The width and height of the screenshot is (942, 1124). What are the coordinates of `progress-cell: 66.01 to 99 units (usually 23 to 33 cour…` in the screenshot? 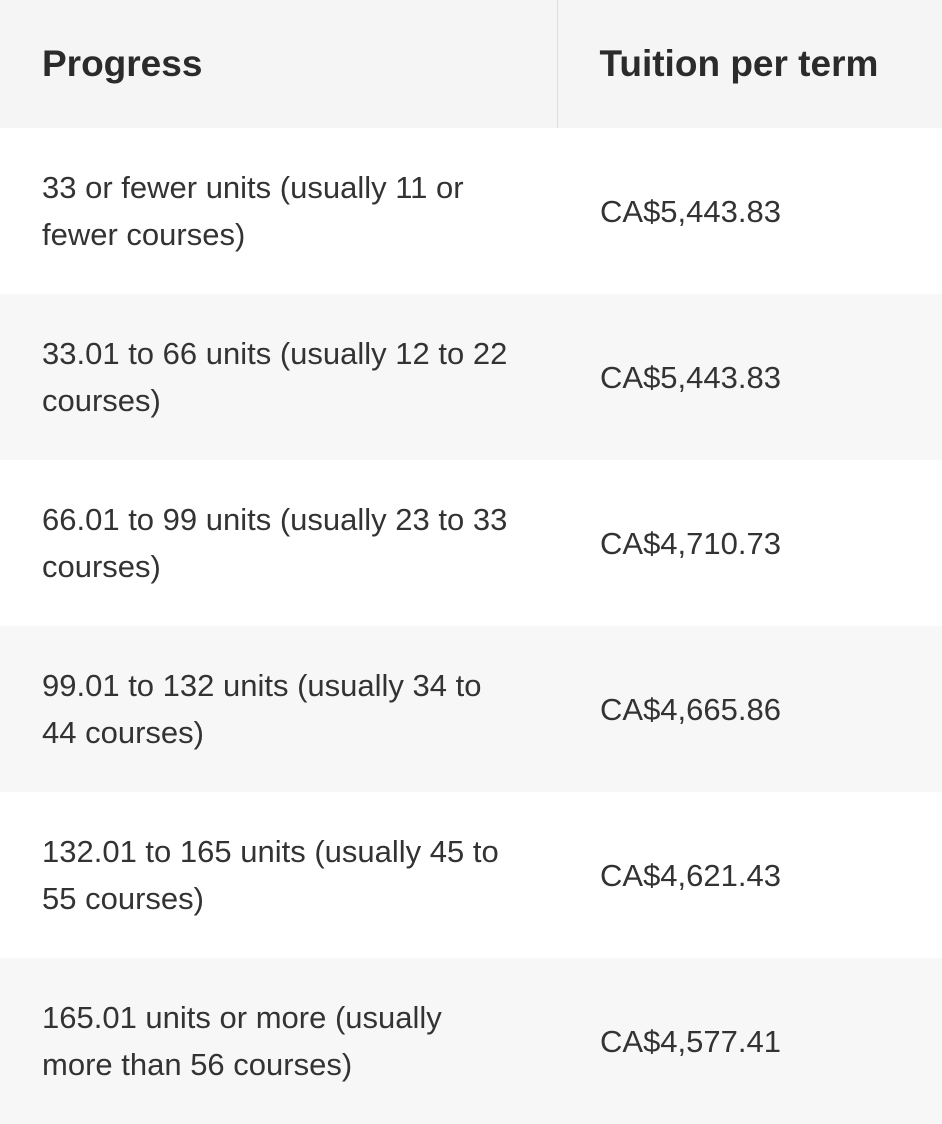 It's located at (275, 543).